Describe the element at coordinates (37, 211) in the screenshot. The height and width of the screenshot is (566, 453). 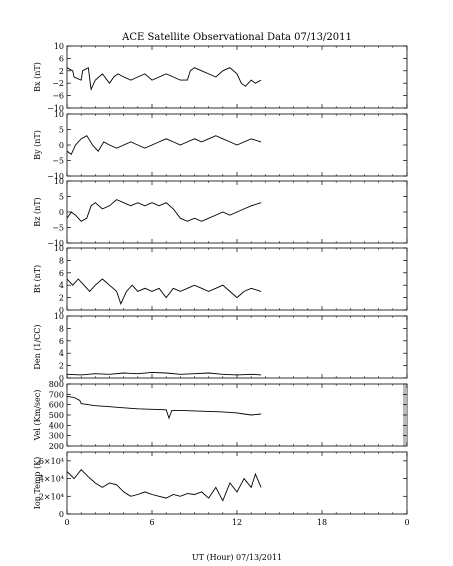
I see `y-axis-label: Bz (nT)` at that location.